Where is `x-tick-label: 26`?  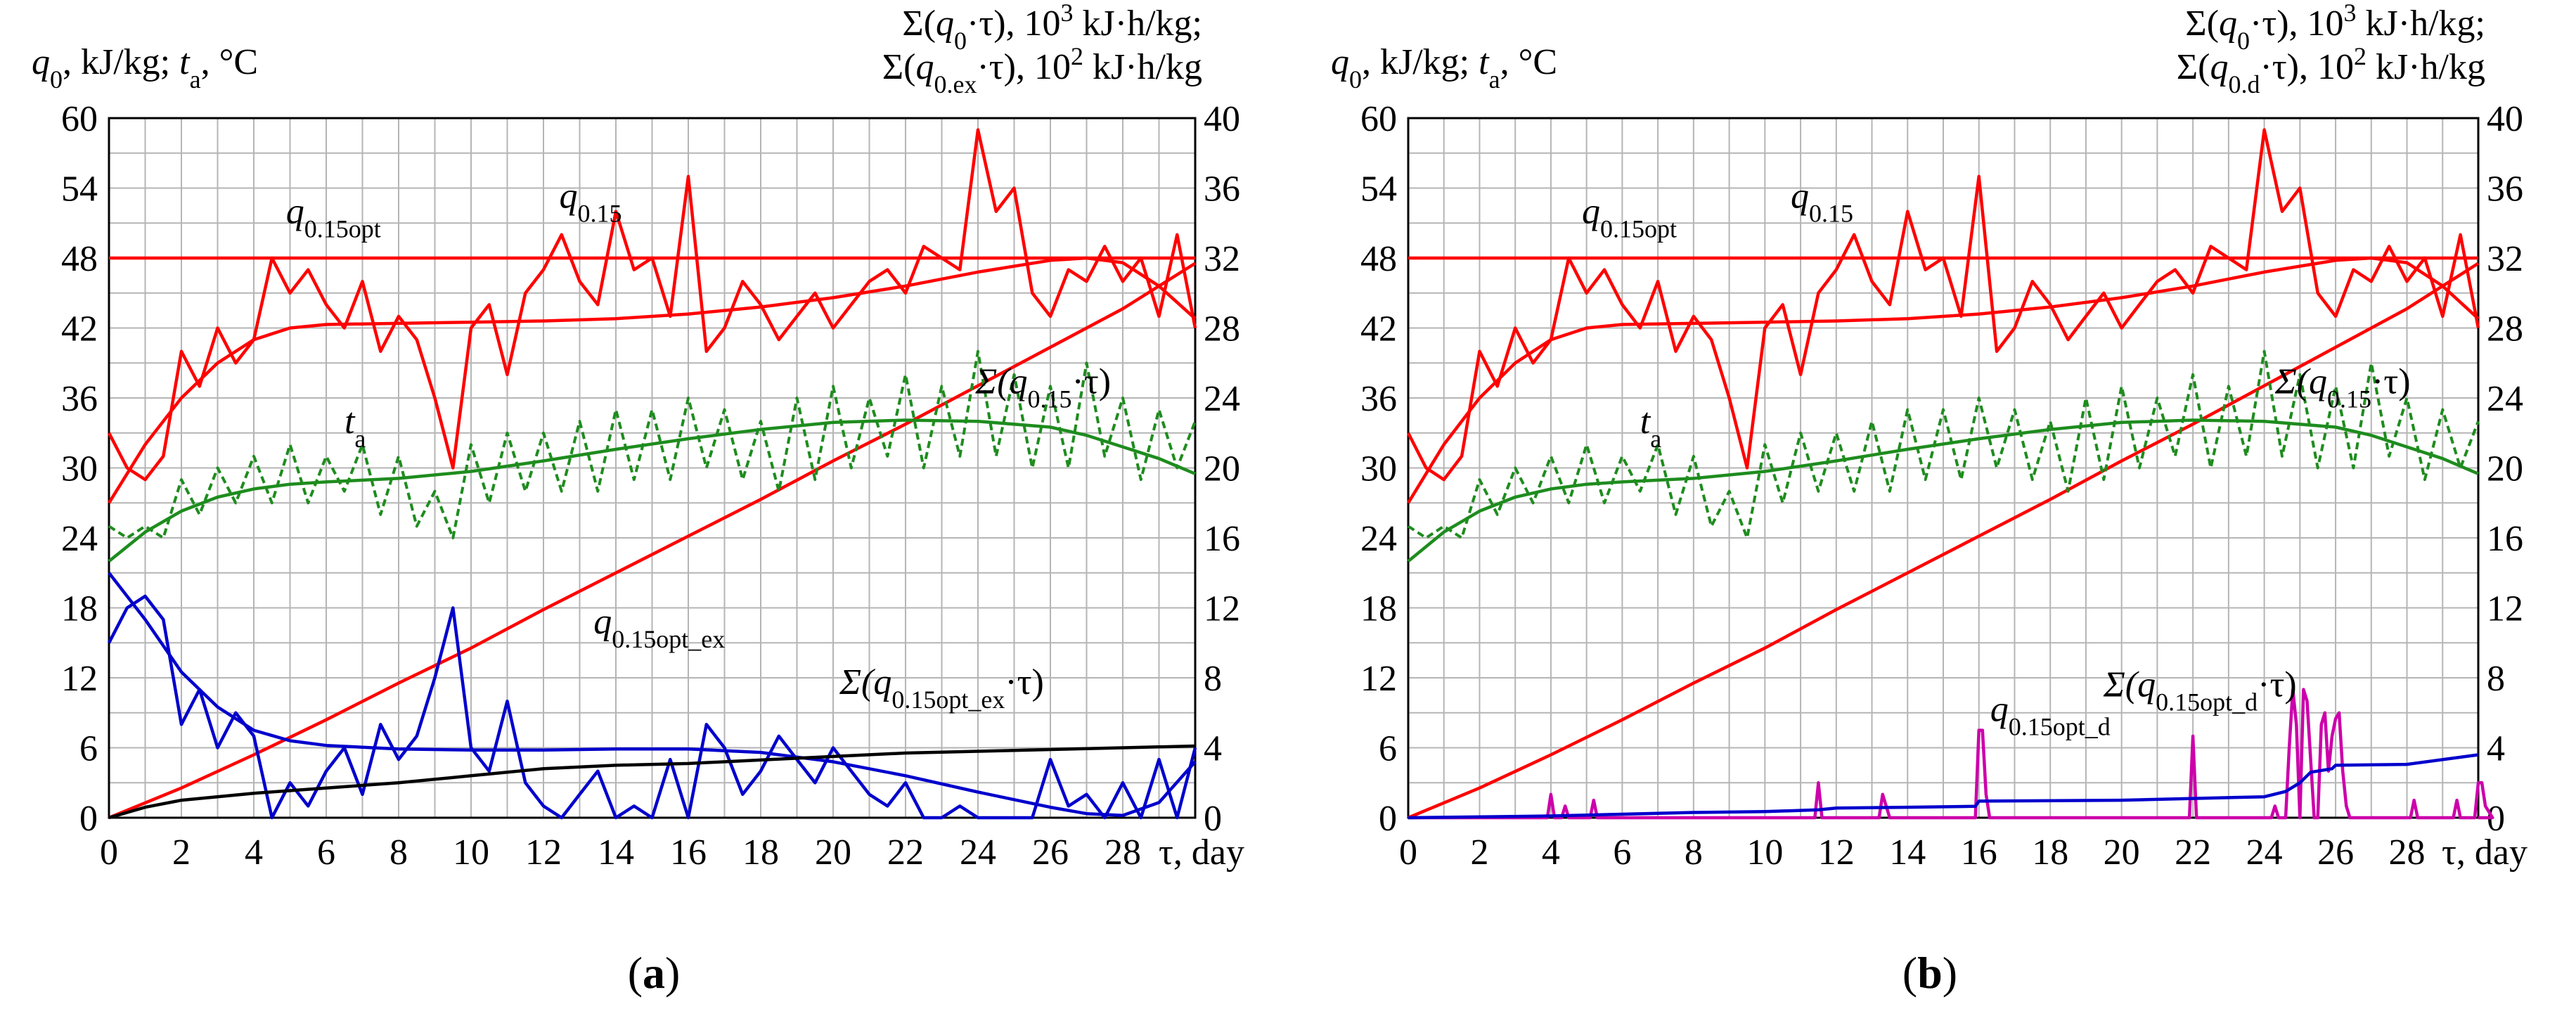
x-tick-label: 26 is located at coordinates (1050, 852).